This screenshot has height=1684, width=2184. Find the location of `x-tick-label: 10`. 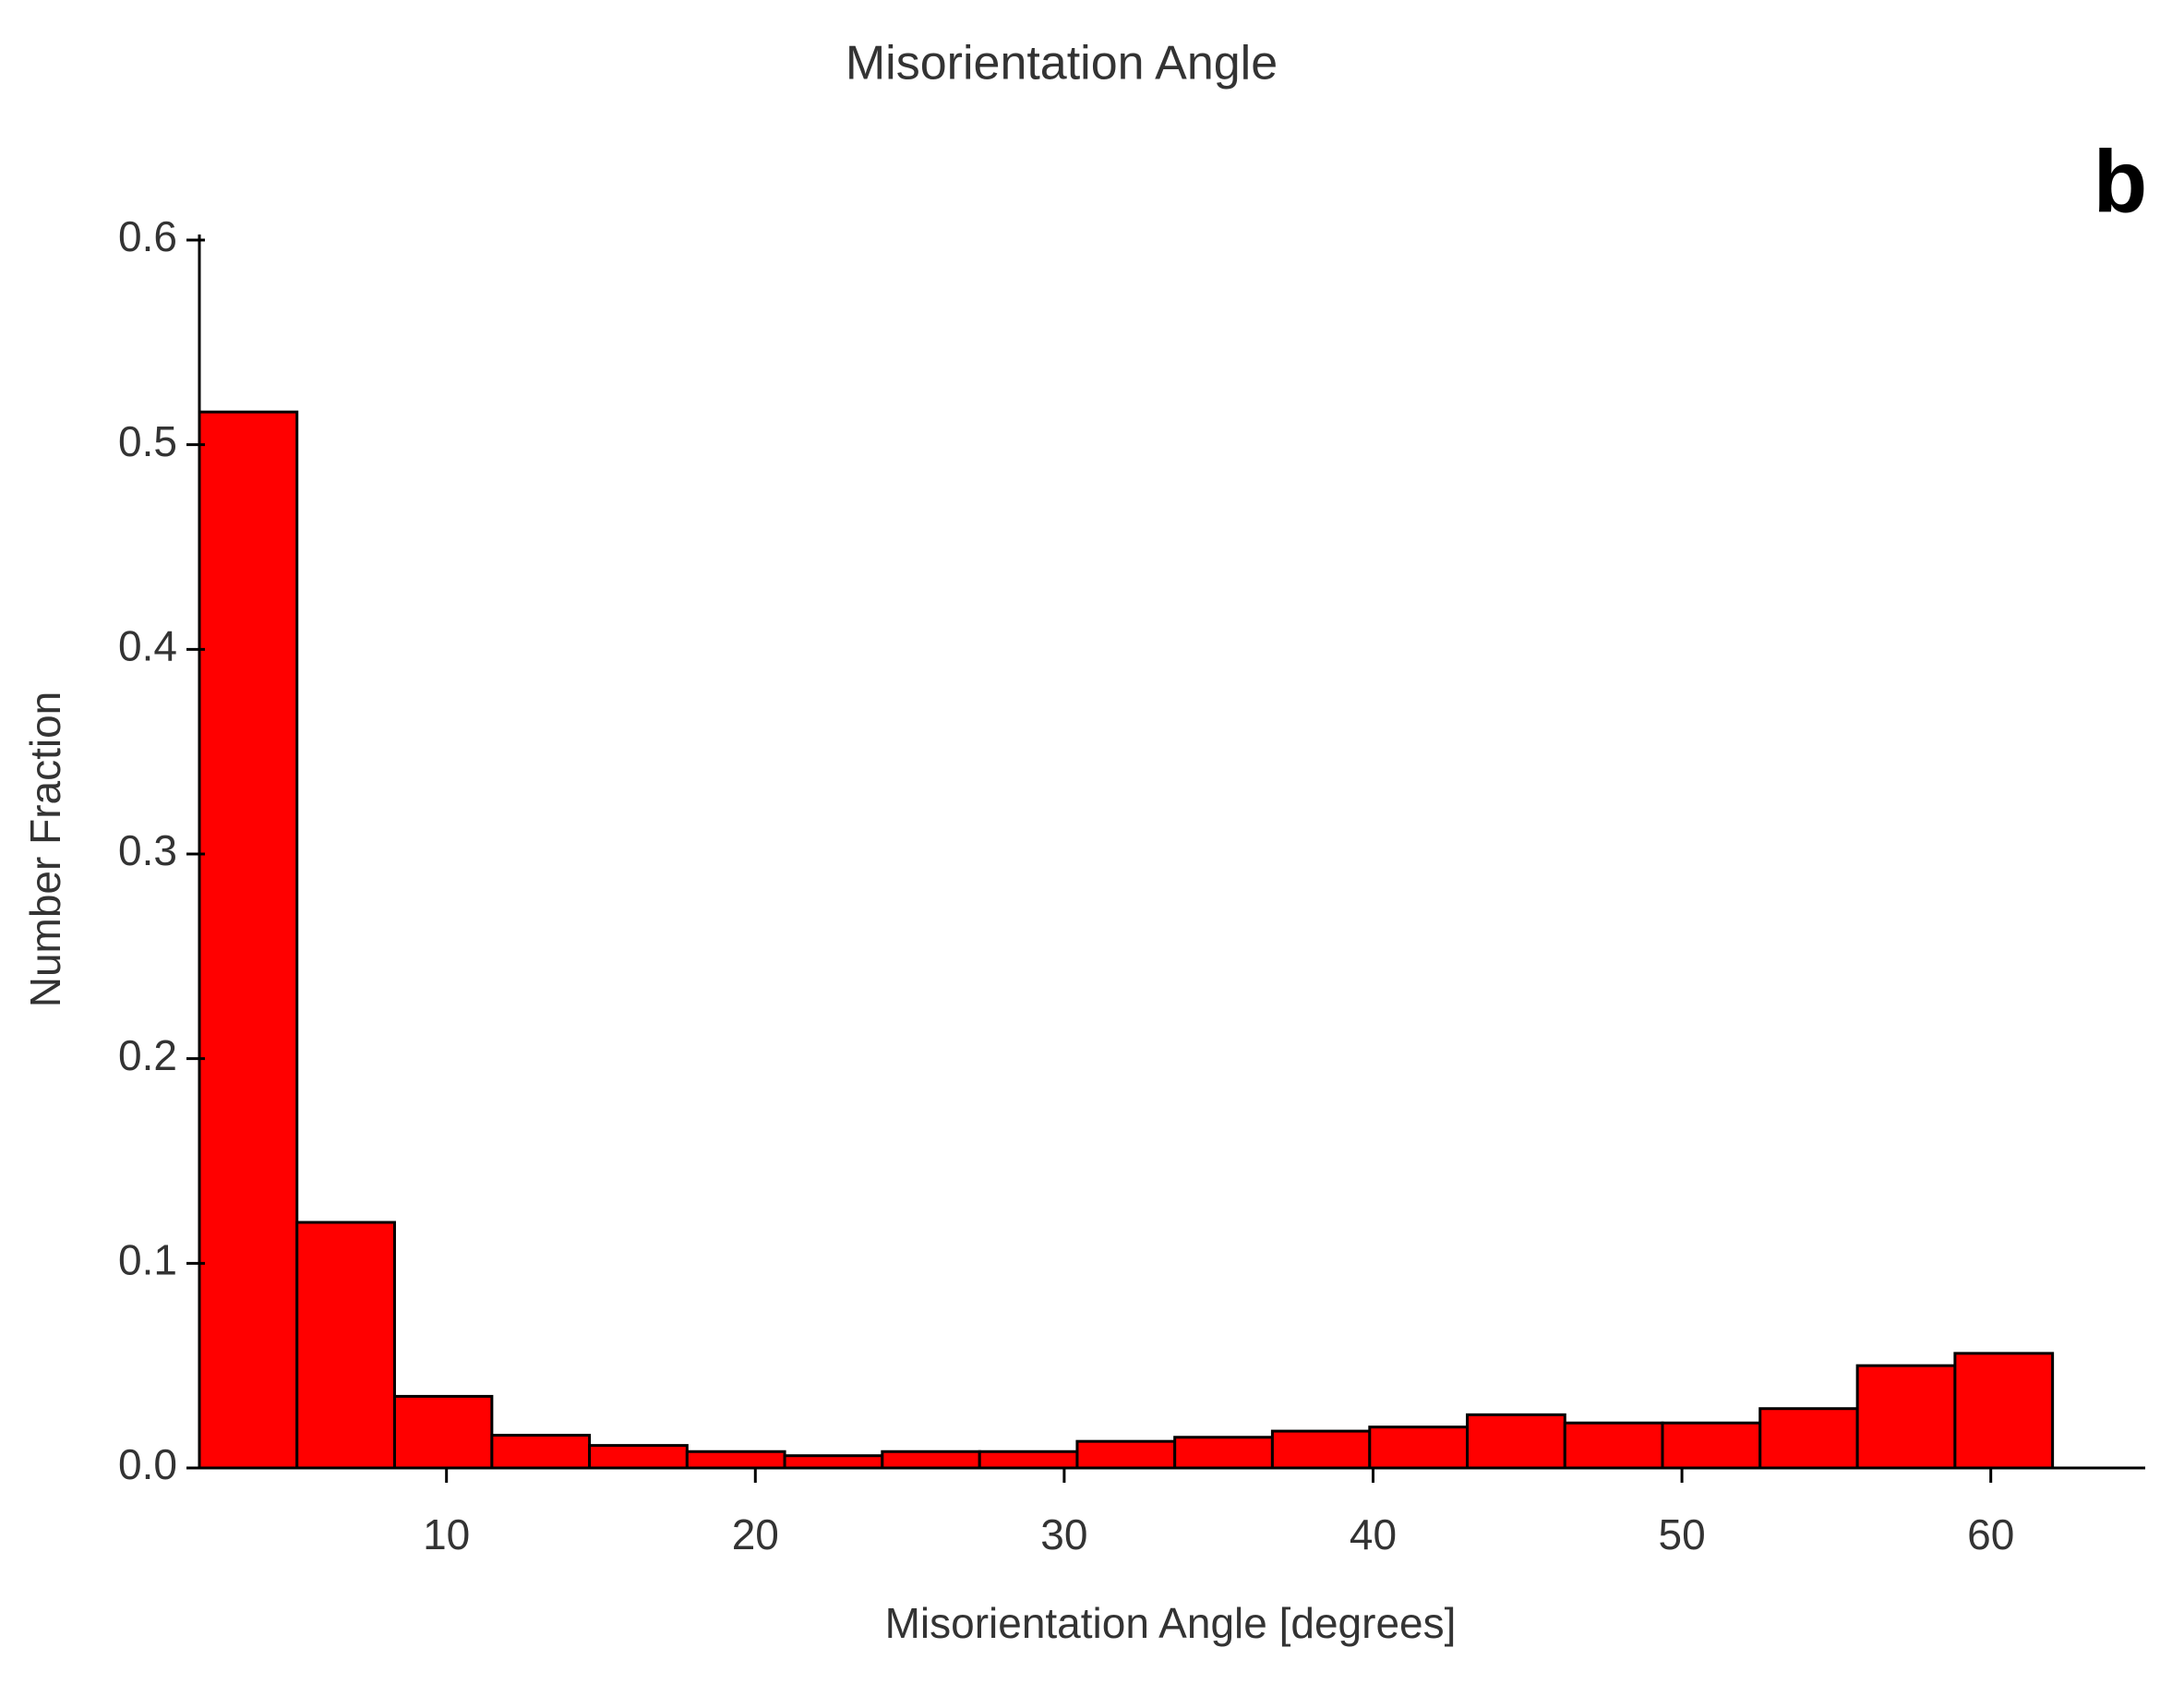

x-tick-label: 10 is located at coordinates (446, 1534).